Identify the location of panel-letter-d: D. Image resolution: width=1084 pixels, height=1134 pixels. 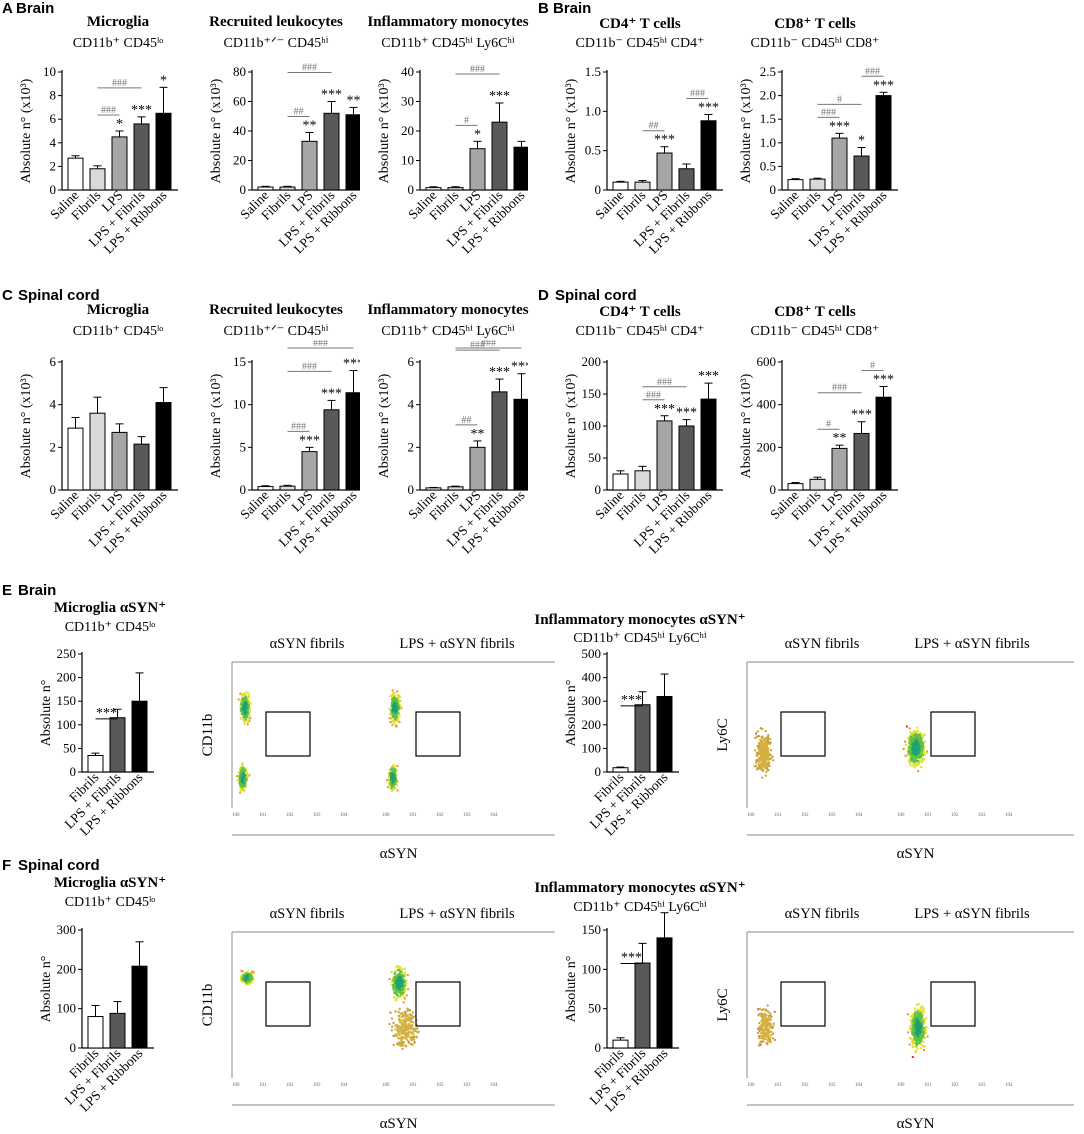
(543, 295).